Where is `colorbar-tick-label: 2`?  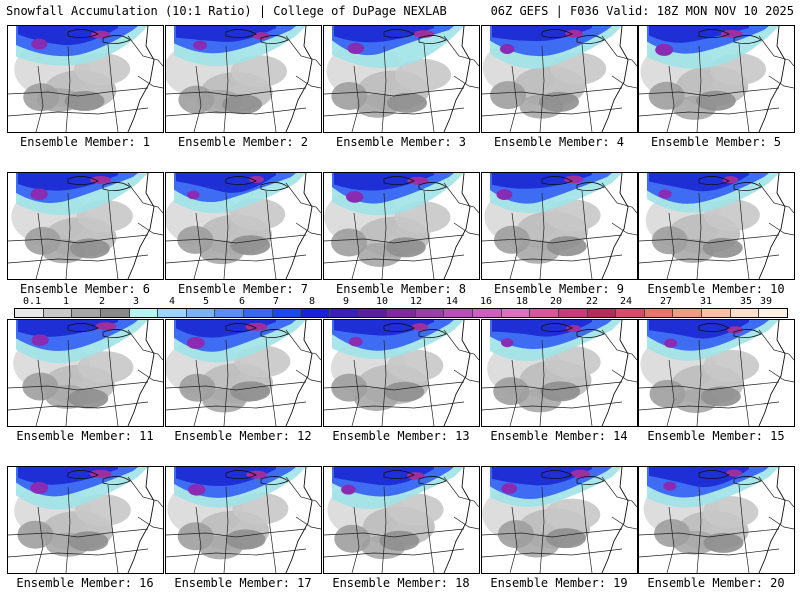
colorbar-tick-label: 2 is located at coordinates (102, 301).